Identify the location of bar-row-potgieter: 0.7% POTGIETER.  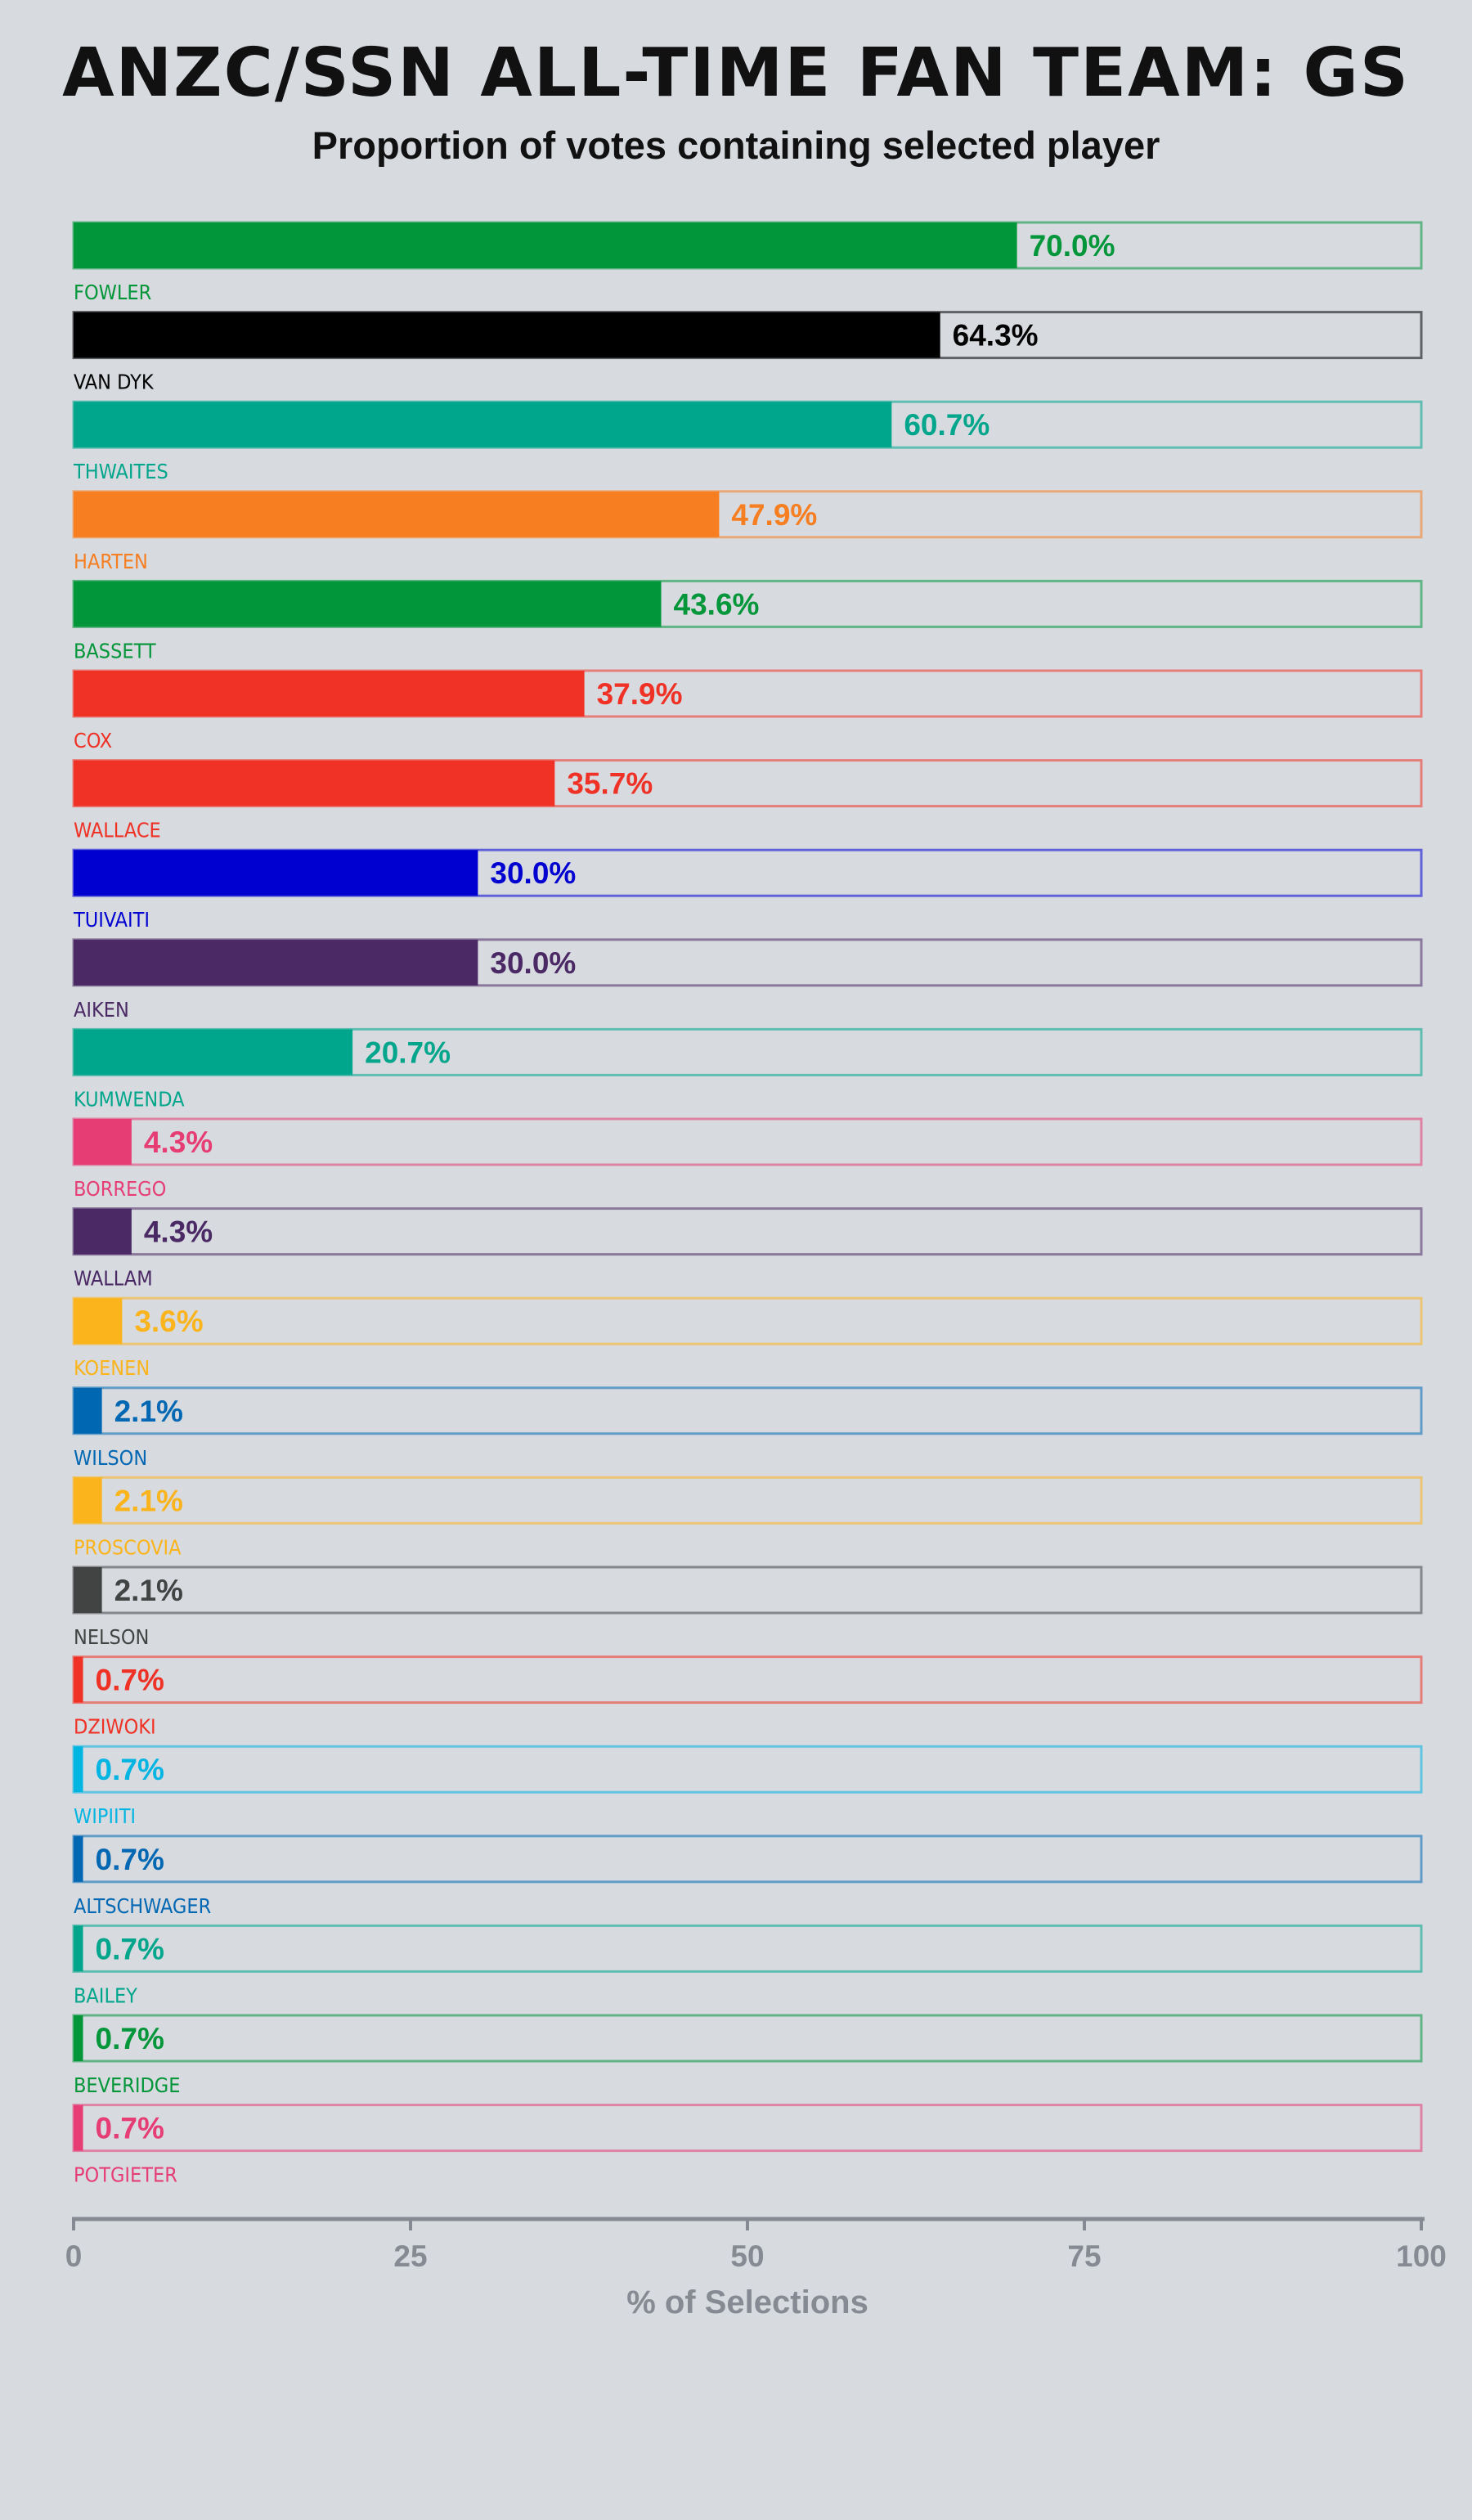
(747, 2146).